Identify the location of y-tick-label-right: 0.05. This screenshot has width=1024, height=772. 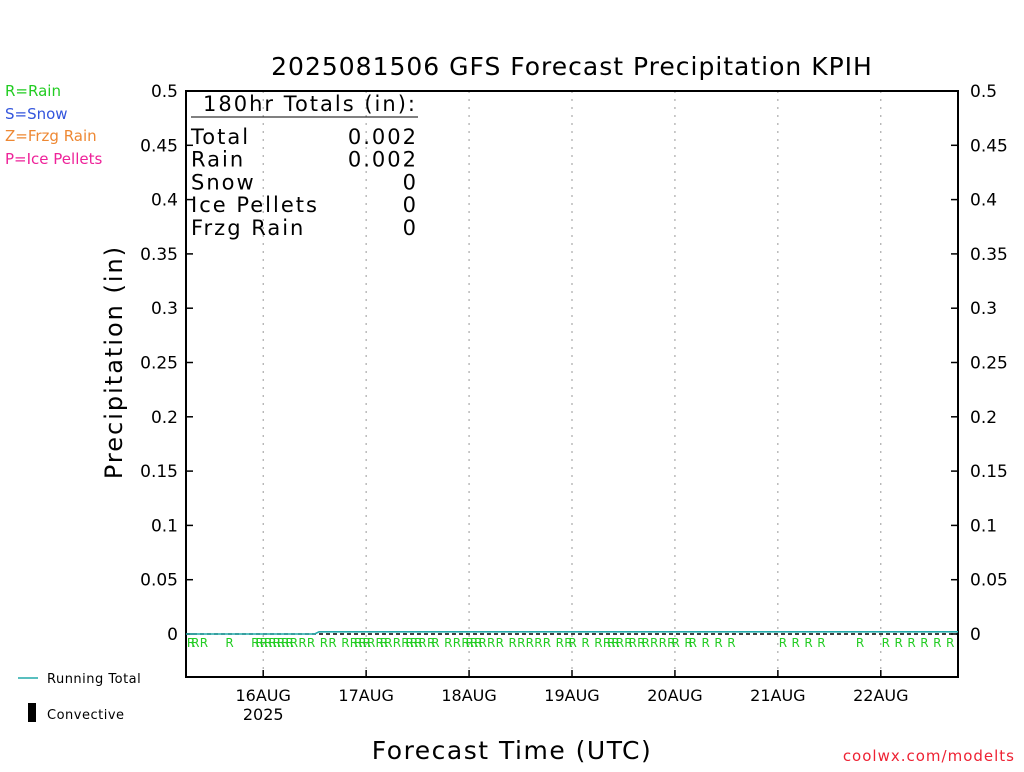
(989, 581).